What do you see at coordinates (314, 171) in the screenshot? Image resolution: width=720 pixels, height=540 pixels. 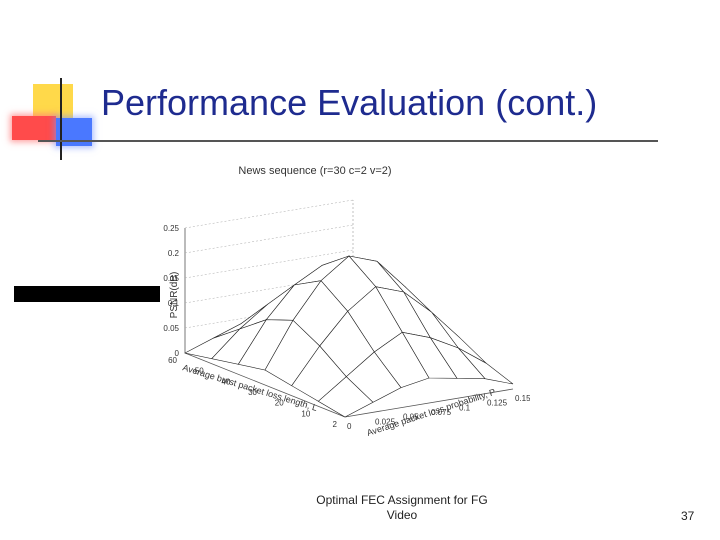 I see `chart-title: News sequence (r=30 c=2 v=2)` at bounding box center [314, 171].